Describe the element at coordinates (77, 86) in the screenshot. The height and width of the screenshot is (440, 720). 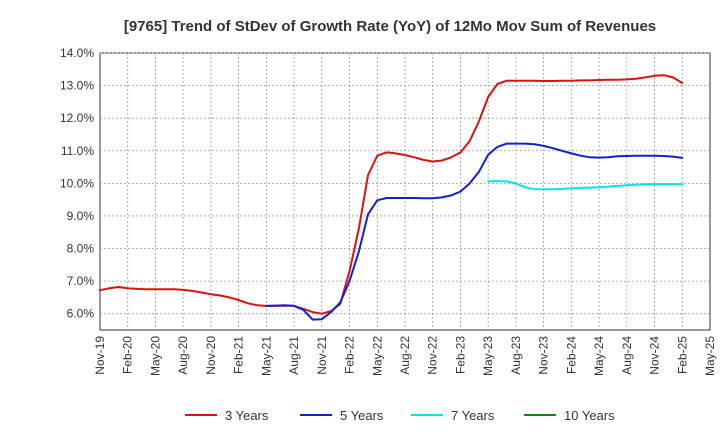
I see `y-tick-label: 13.0%` at that location.